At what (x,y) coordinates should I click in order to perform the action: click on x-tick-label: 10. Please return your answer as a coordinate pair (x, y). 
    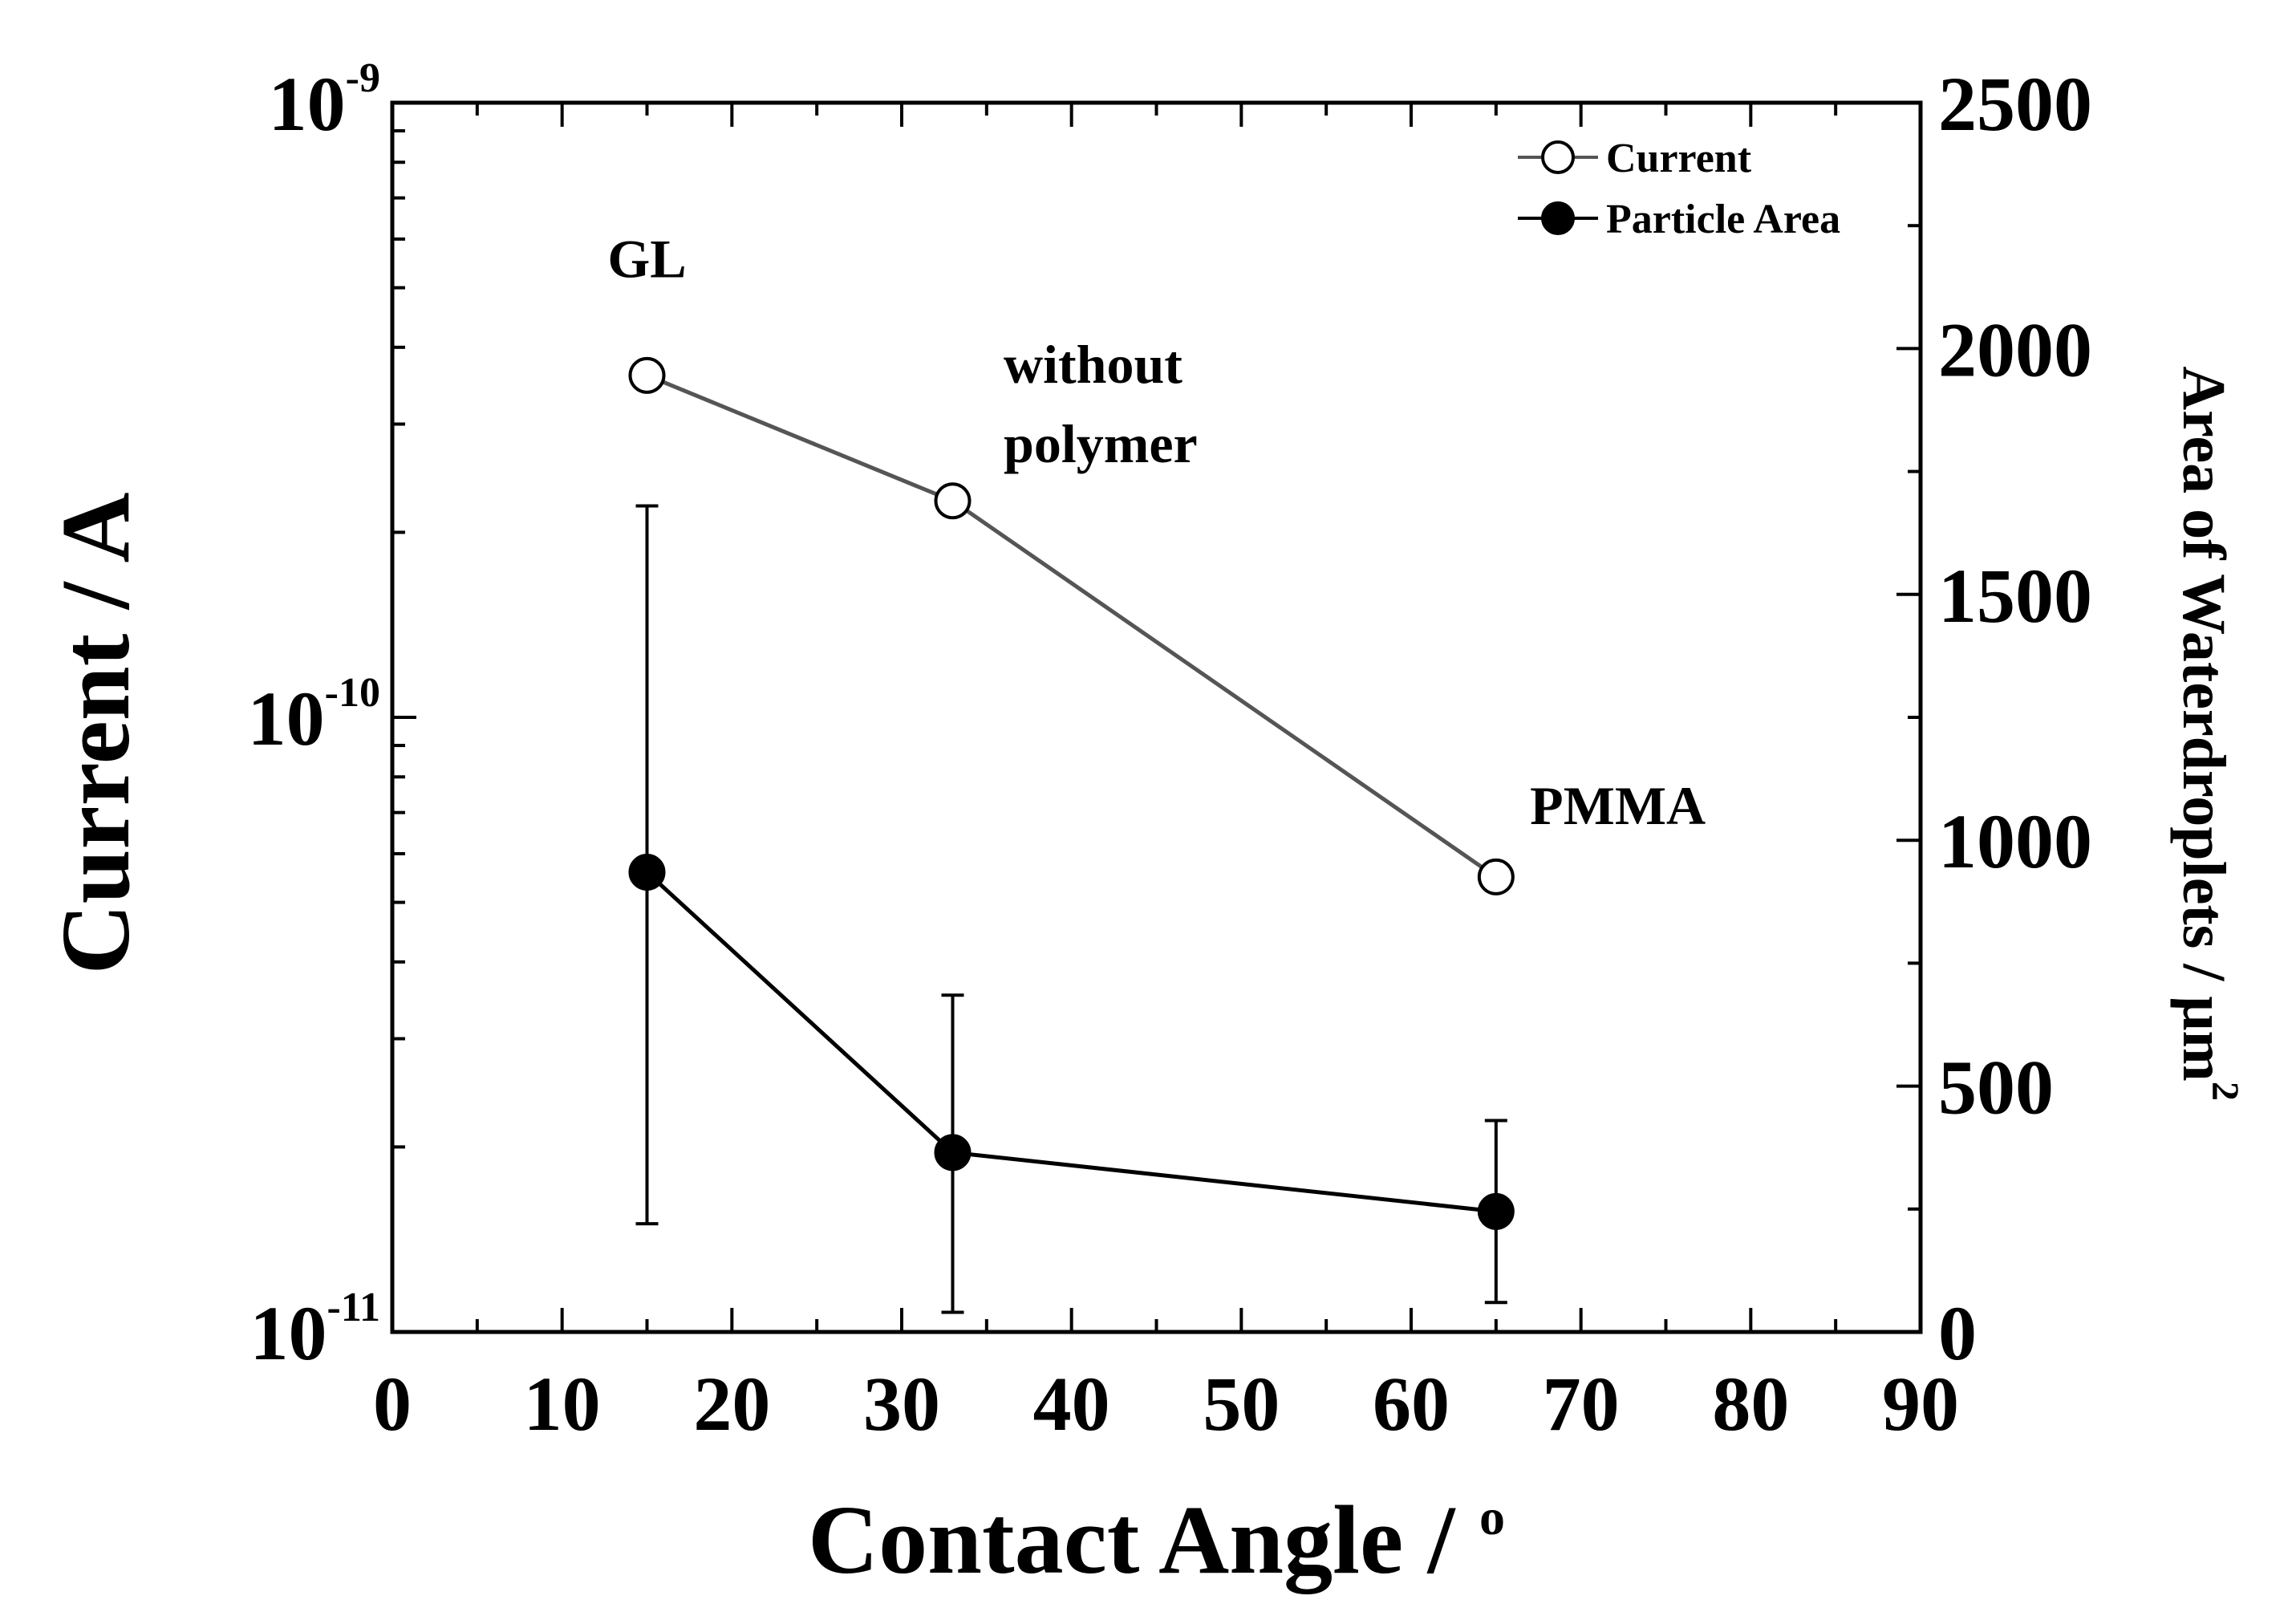
    Looking at the image, I should click on (562, 1404).